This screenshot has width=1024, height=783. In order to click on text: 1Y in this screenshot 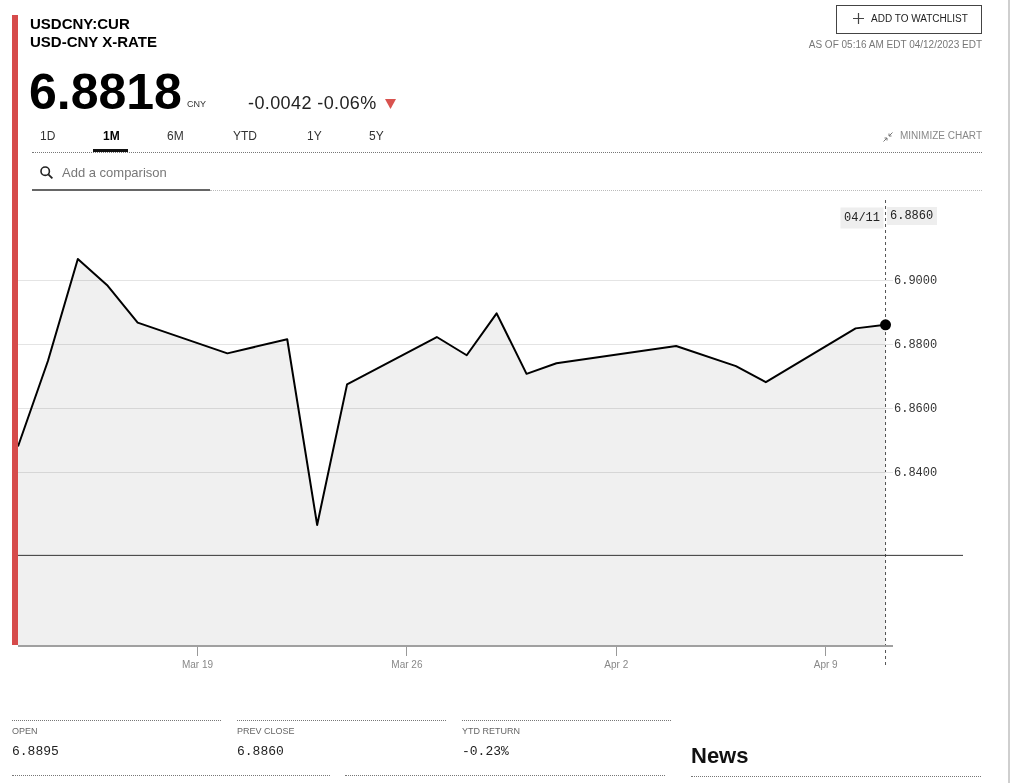, I will do `click(314, 136)`.